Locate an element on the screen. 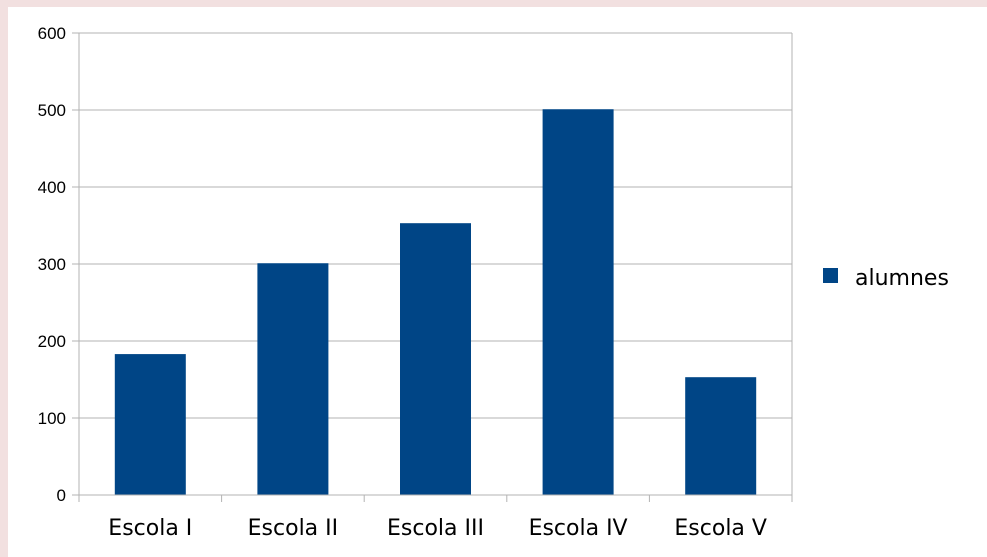  bar-escola-ii is located at coordinates (293, 379).